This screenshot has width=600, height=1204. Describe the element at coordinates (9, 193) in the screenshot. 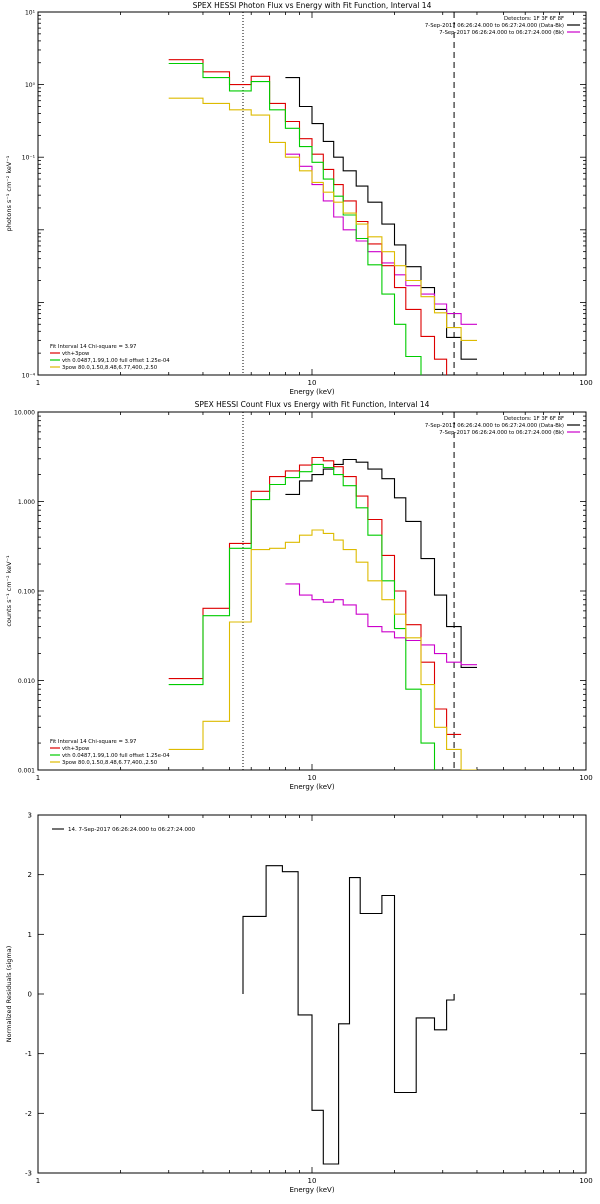

I see `y-axis-label: photons s⁻¹ cm⁻² keV⁻¹` at that location.